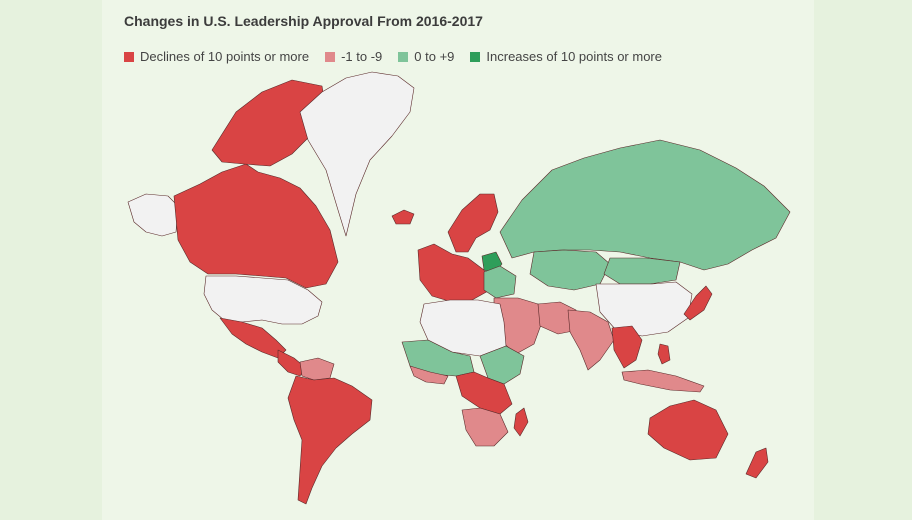  What do you see at coordinates (642, 271) in the screenshot?
I see `region-mongolia` at bounding box center [642, 271].